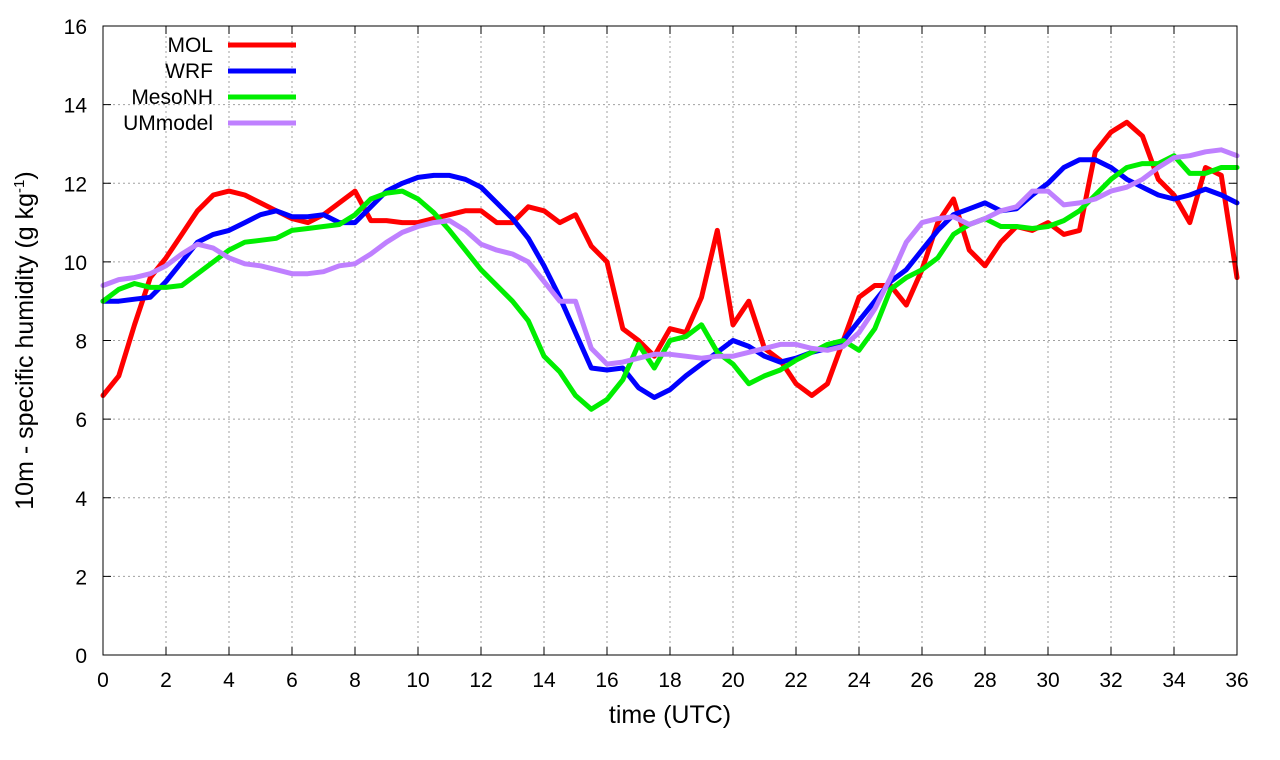  I want to click on legend-label-mol: MOL, so click(190, 45).